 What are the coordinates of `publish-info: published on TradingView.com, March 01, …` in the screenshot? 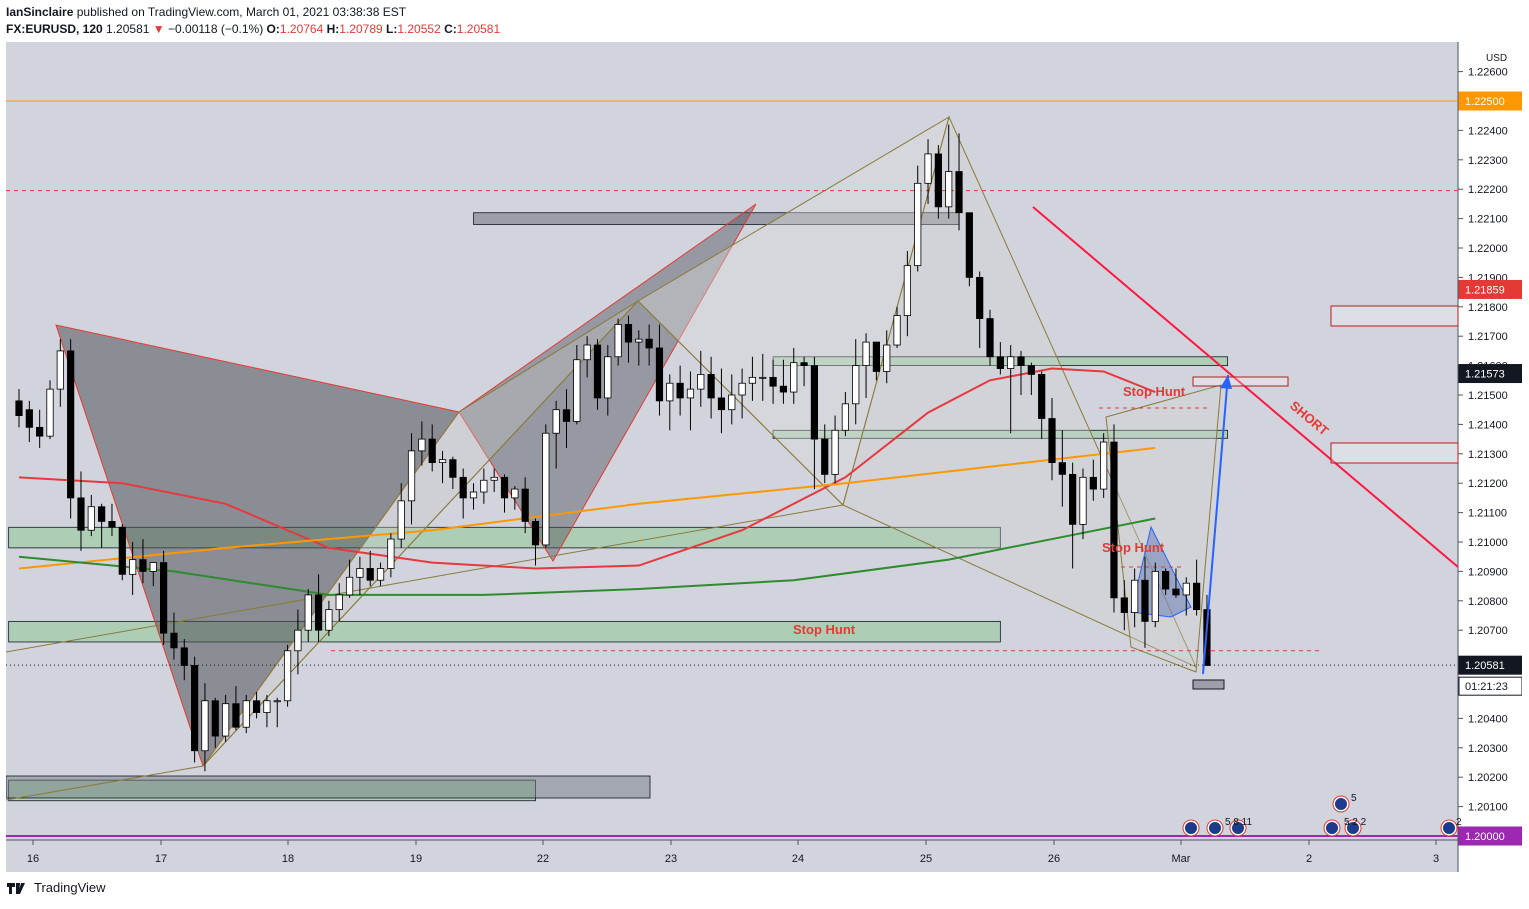 It's located at (241, 12).